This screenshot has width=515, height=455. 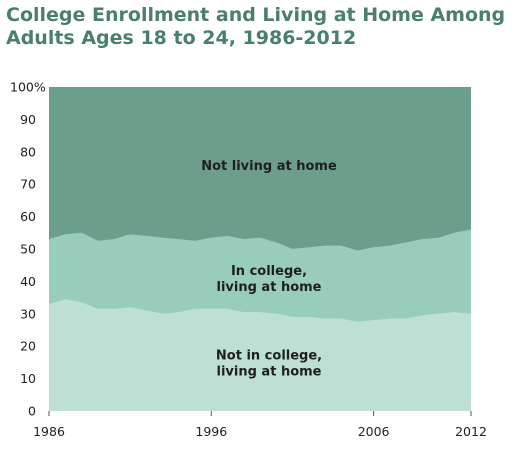 I want to click on area-label-not_college_home: living at home, so click(x=269, y=371).